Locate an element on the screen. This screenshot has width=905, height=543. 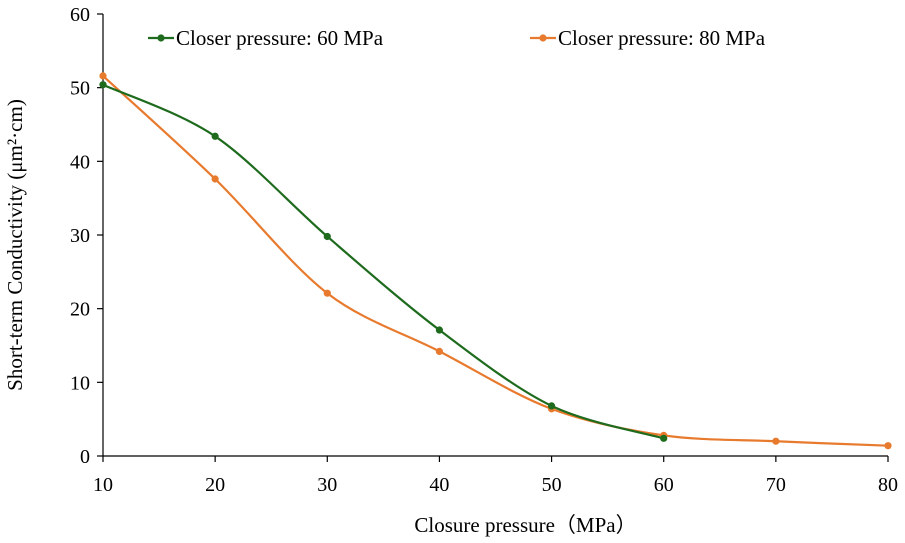
y-tick-label: 20 is located at coordinates (80, 310).